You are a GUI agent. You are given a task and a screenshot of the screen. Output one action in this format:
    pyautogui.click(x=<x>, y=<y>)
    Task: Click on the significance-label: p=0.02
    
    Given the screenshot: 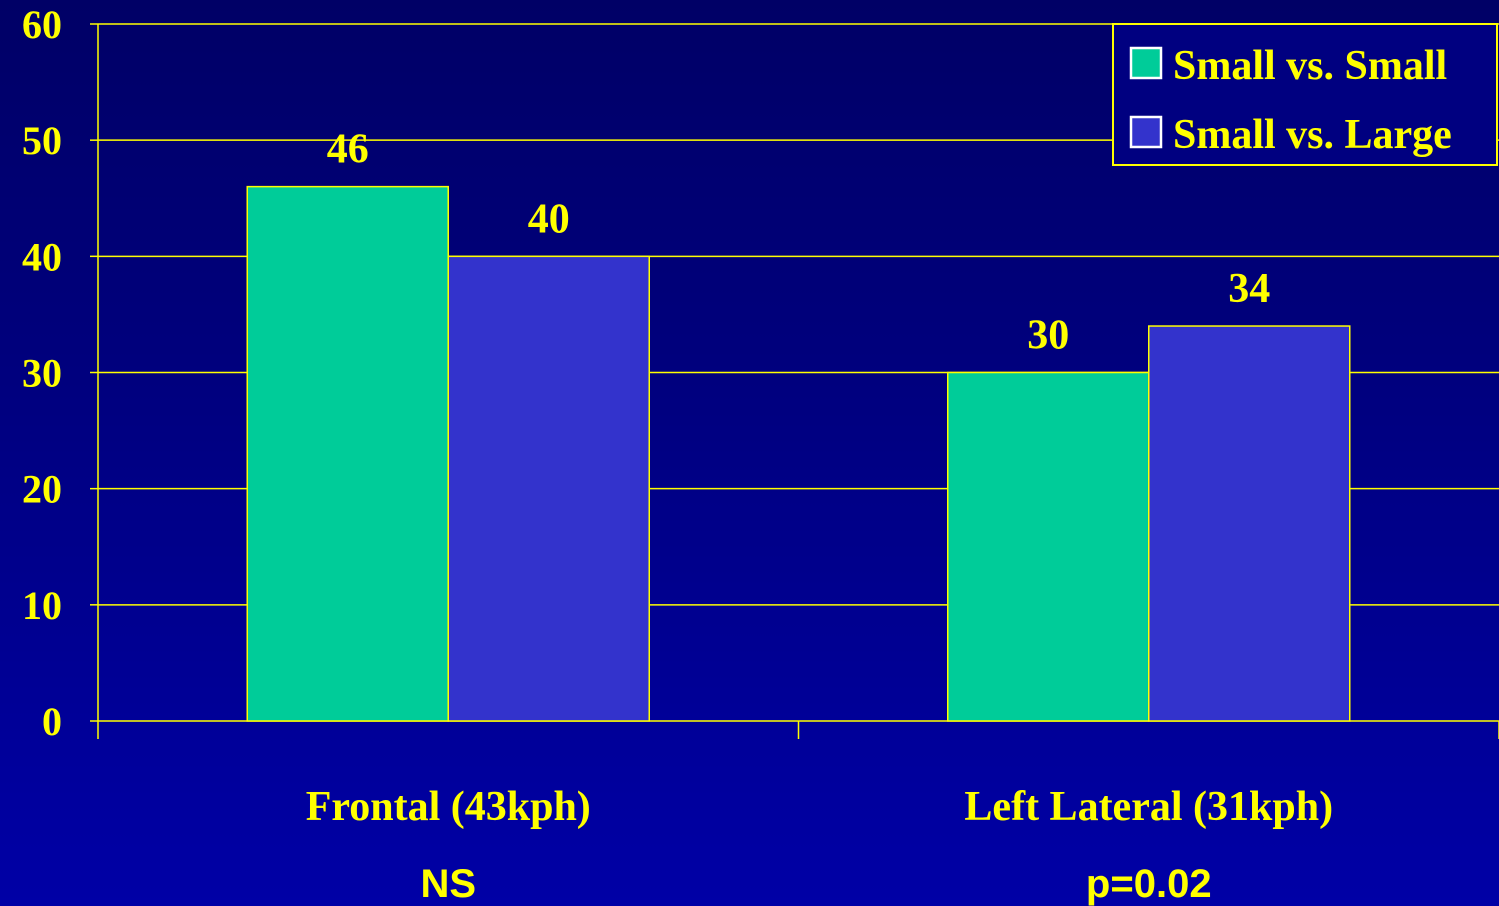 What is the action you would take?
    pyautogui.click(x=1149, y=884)
    